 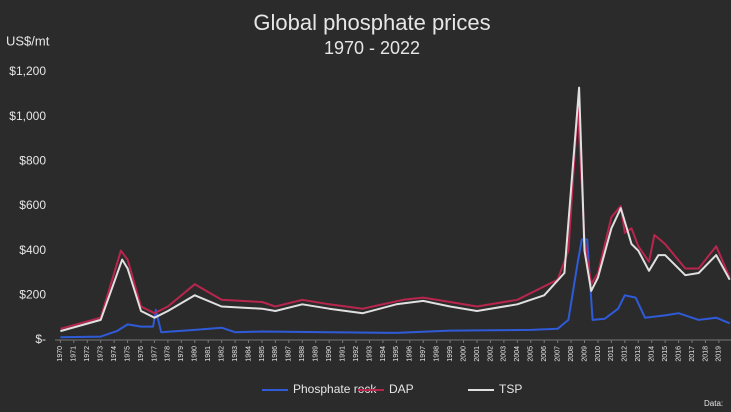 I want to click on x-tick-label: 1974, so click(x=114, y=354).